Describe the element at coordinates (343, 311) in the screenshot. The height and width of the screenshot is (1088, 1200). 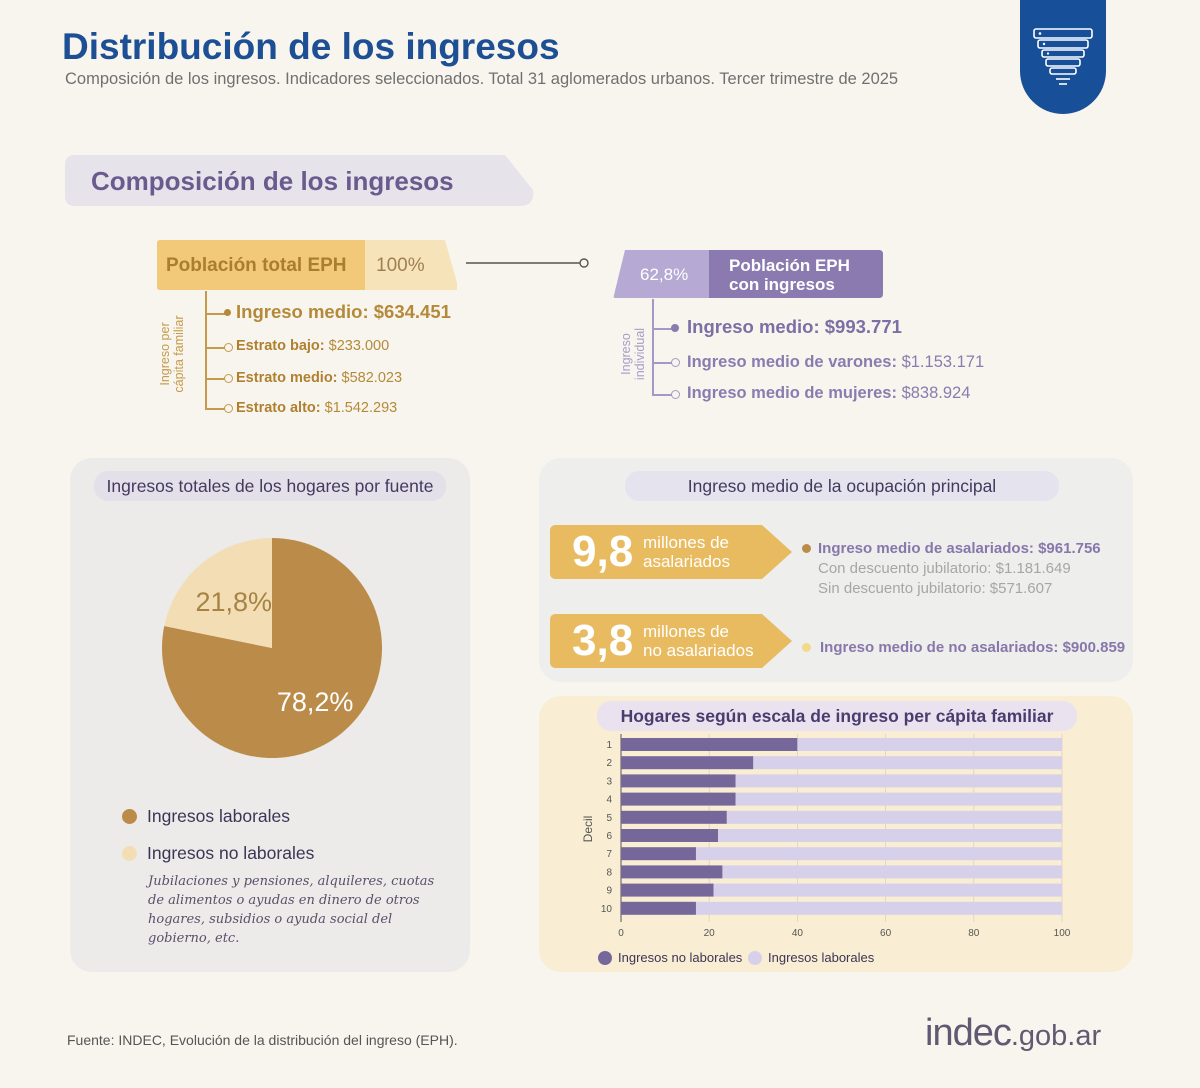
I see `ingreso-medio-row: Ingreso medio: $634.451` at that location.